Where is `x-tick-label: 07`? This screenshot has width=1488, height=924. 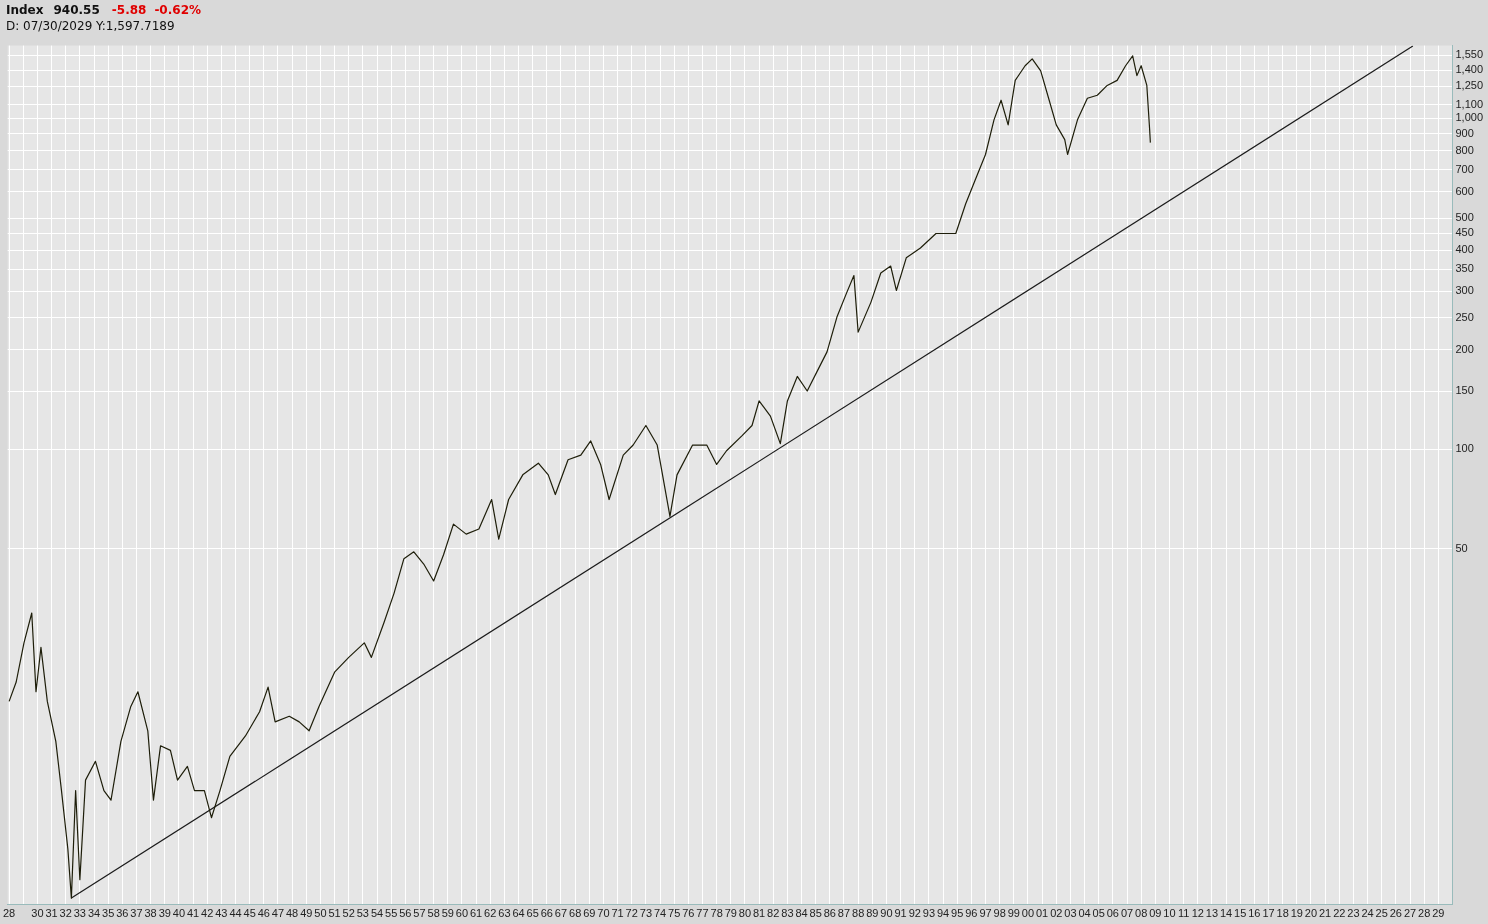 x-tick-label: 07 is located at coordinates (1127, 913).